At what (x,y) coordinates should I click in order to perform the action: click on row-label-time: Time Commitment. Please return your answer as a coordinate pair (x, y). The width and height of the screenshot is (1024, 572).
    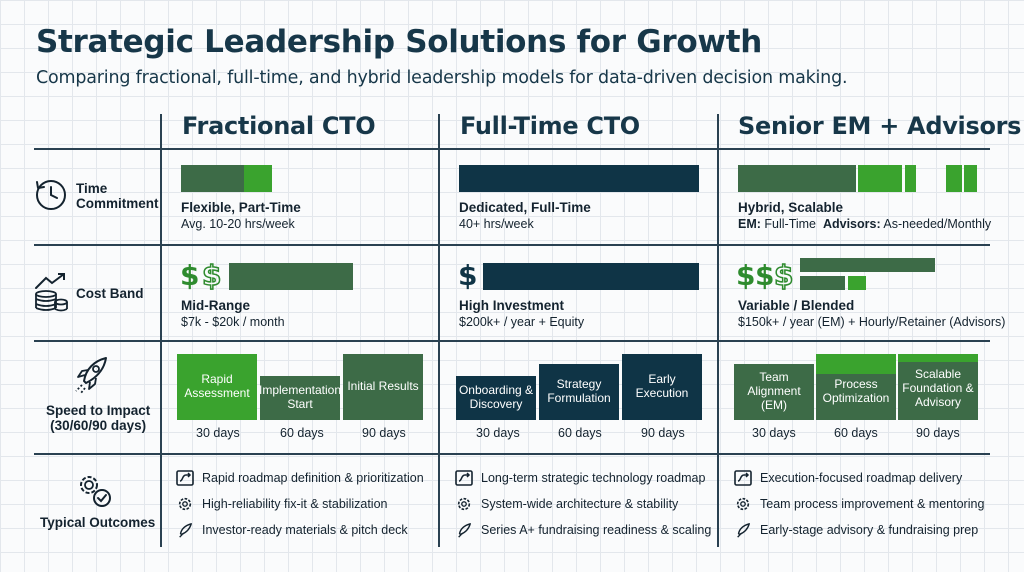
    Looking at the image, I should click on (117, 196).